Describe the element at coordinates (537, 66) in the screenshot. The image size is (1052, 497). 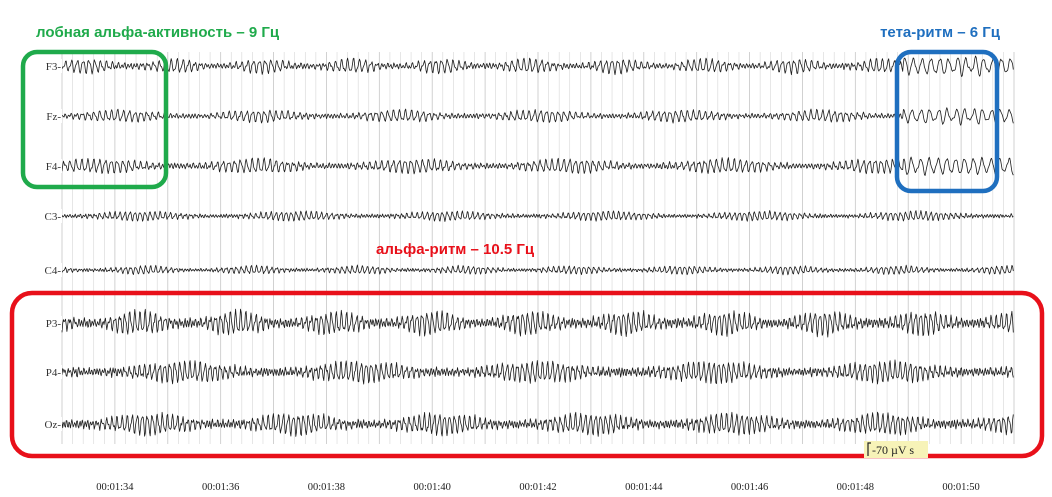
I see `trace-f3` at that location.